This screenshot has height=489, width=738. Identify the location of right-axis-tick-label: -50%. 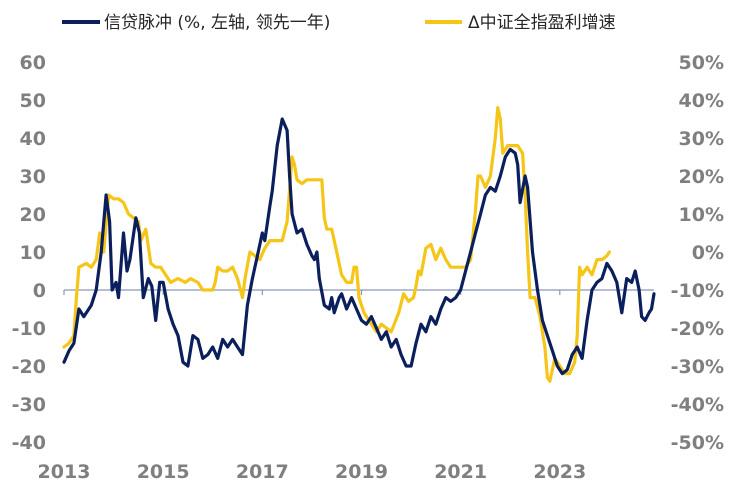
(697, 443).